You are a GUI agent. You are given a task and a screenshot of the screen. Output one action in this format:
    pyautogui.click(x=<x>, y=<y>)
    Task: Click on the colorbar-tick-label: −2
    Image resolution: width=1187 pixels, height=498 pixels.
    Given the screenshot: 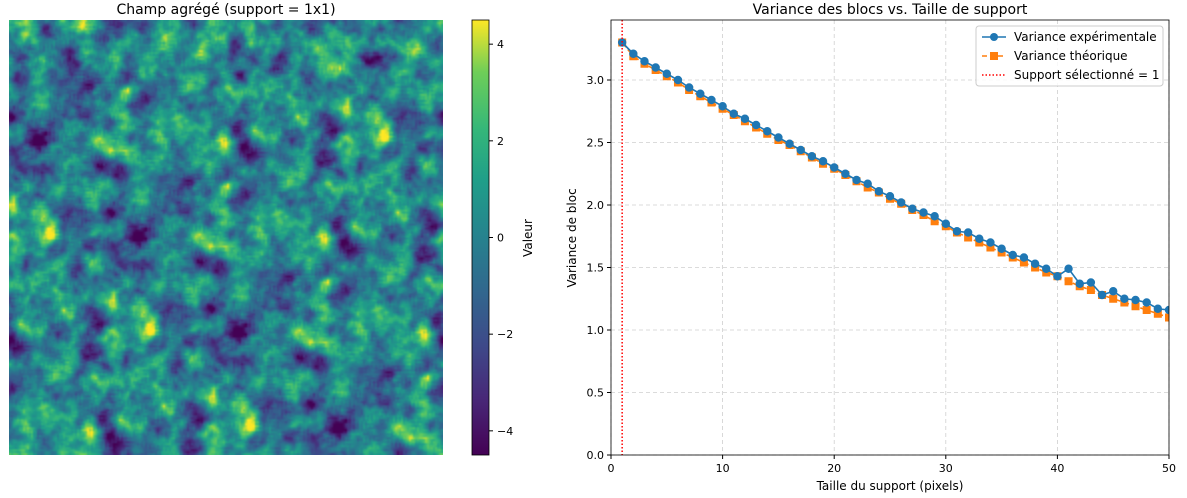 What is the action you would take?
    pyautogui.click(x=505, y=334)
    